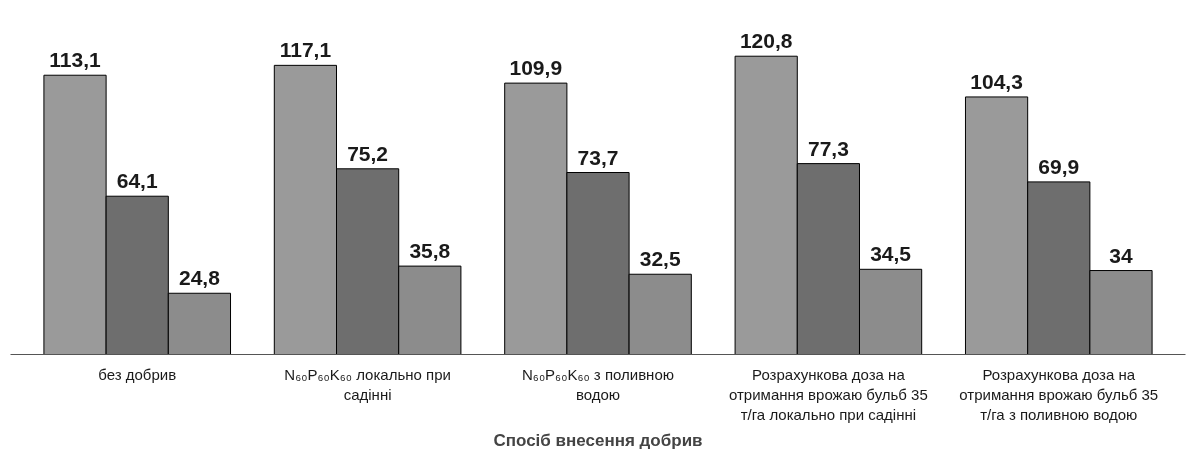 This screenshot has height=453, width=1195. Describe the element at coordinates (536, 68) in the screenshot. I see `data-label: 109,9` at that location.